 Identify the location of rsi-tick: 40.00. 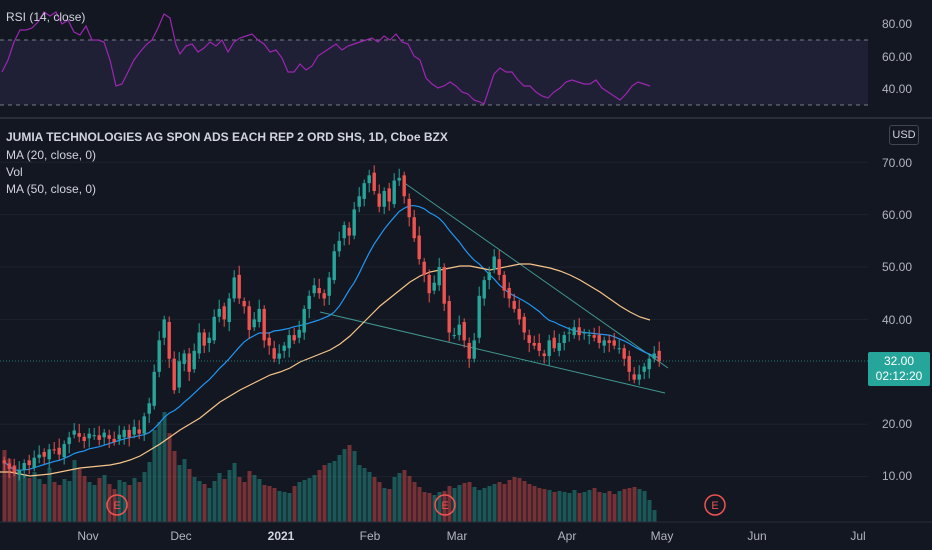
(897, 89).